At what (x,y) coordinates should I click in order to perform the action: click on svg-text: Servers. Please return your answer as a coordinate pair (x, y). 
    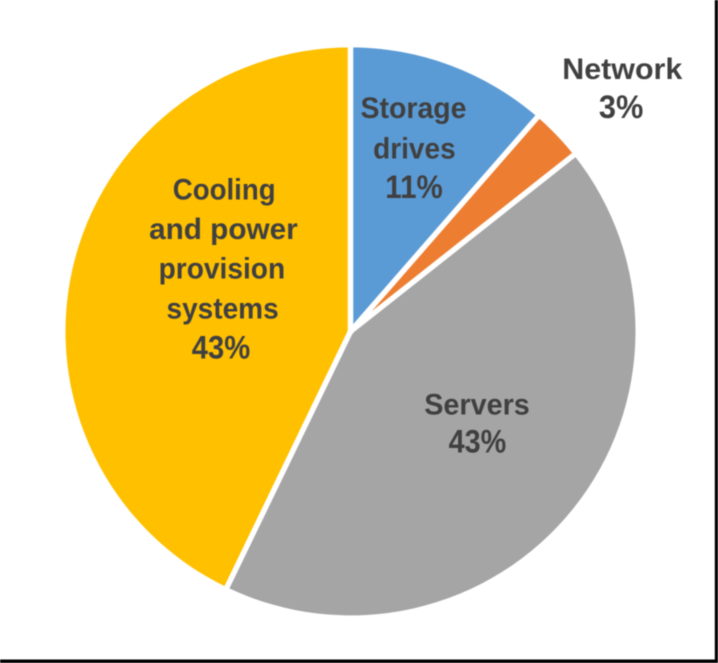
    Looking at the image, I should click on (477, 405).